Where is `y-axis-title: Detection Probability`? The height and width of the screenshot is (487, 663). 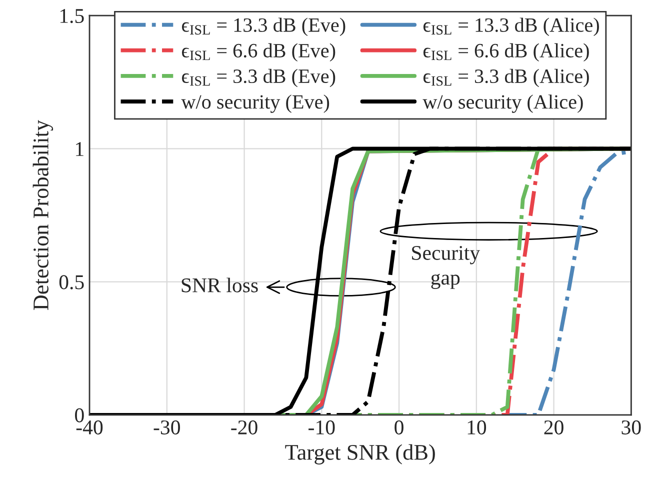
y-axis-title: Detection Probability is located at coordinates (43, 215).